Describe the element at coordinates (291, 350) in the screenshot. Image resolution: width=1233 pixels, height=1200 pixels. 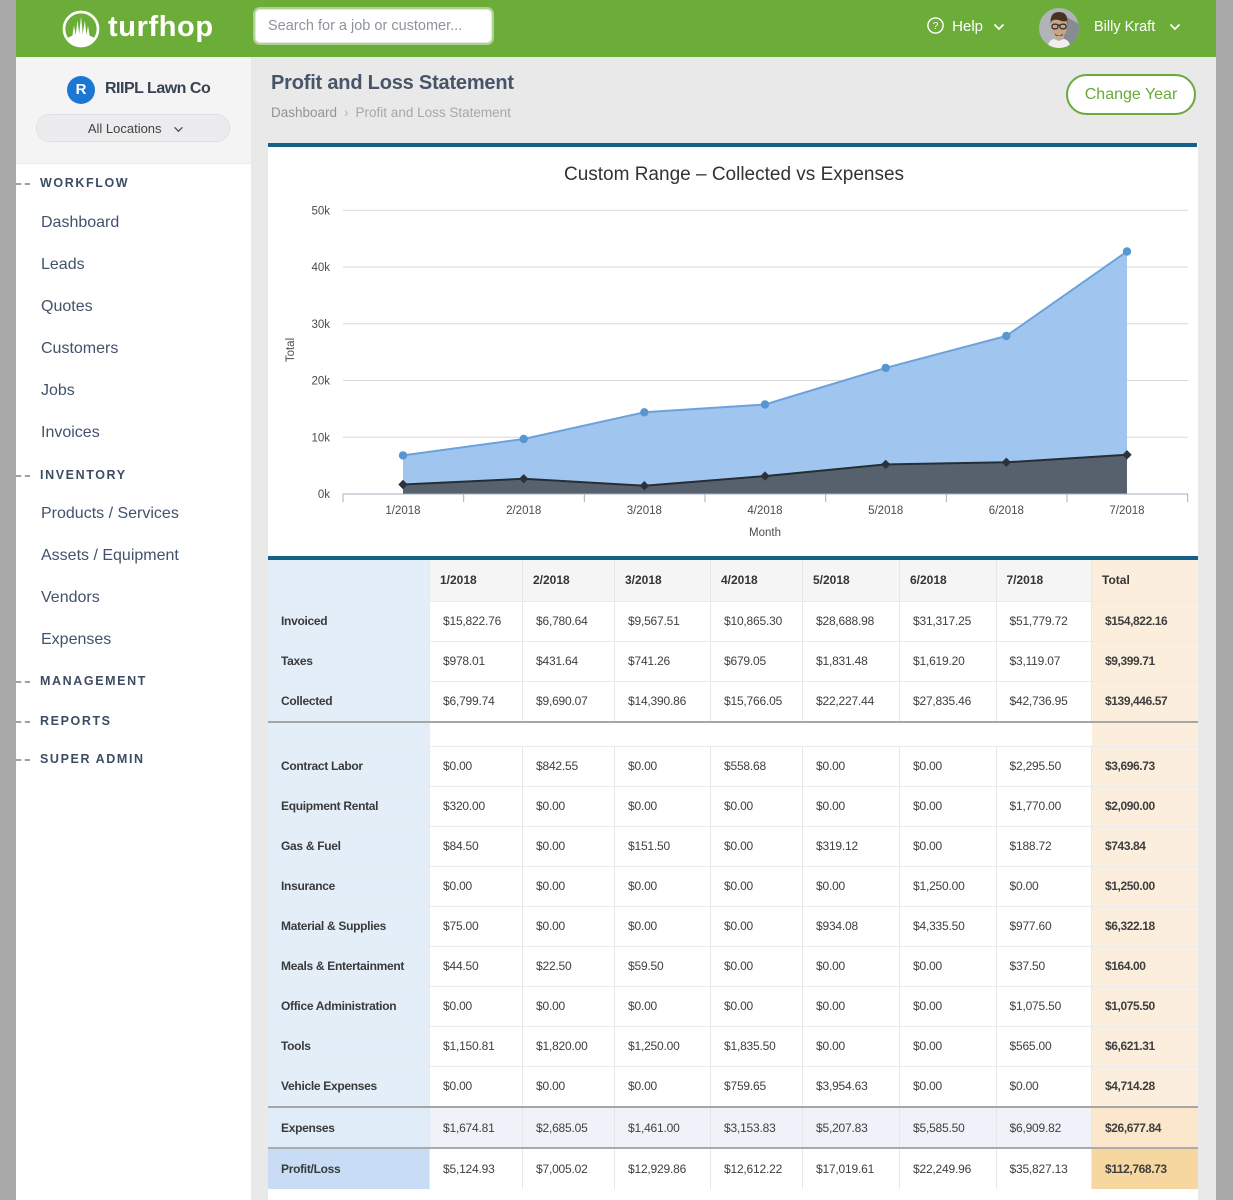
I see `svg-text: Total` at that location.